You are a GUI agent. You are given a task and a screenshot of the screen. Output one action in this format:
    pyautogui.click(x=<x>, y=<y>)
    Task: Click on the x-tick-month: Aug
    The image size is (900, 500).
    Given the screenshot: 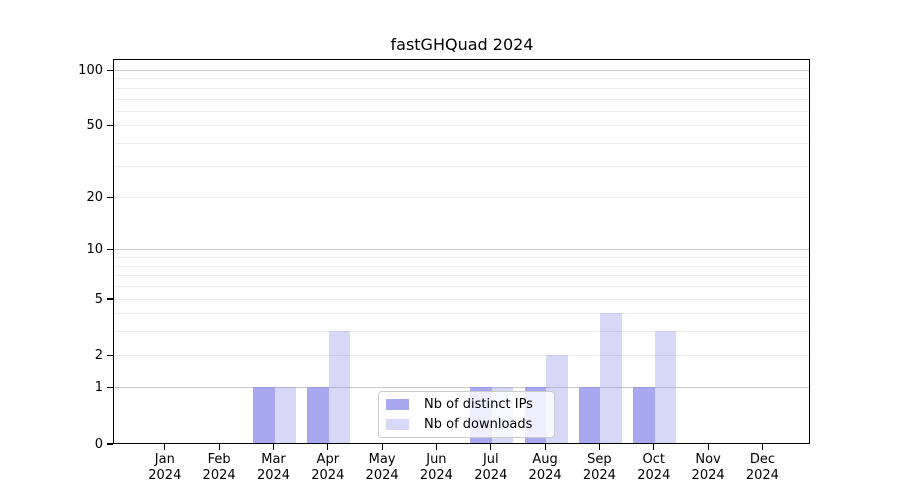 What is the action you would take?
    pyautogui.click(x=545, y=459)
    